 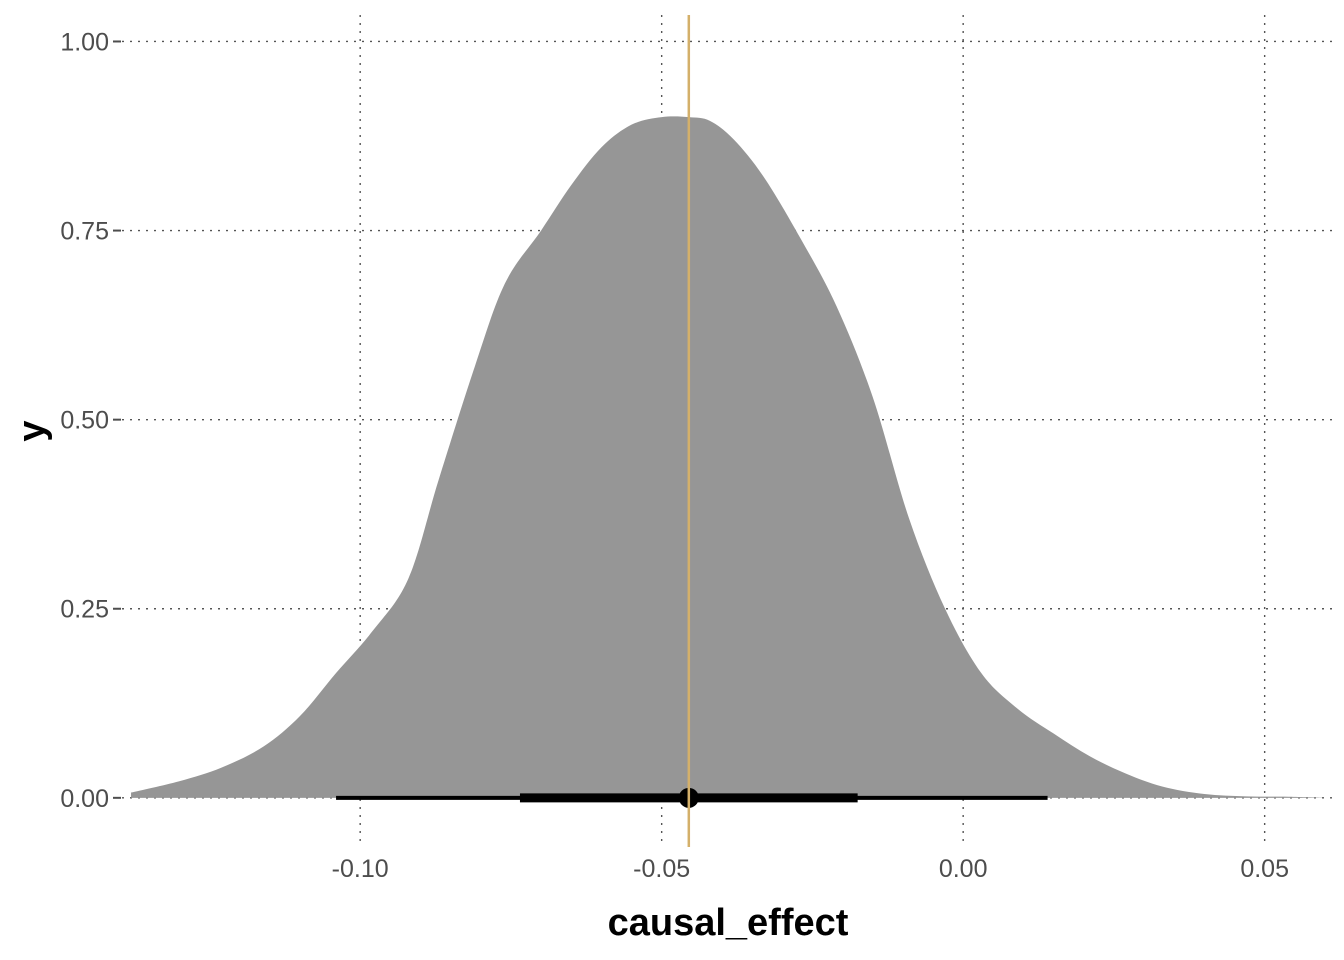 I want to click on x-tick-label: -0.05, so click(x=661, y=869).